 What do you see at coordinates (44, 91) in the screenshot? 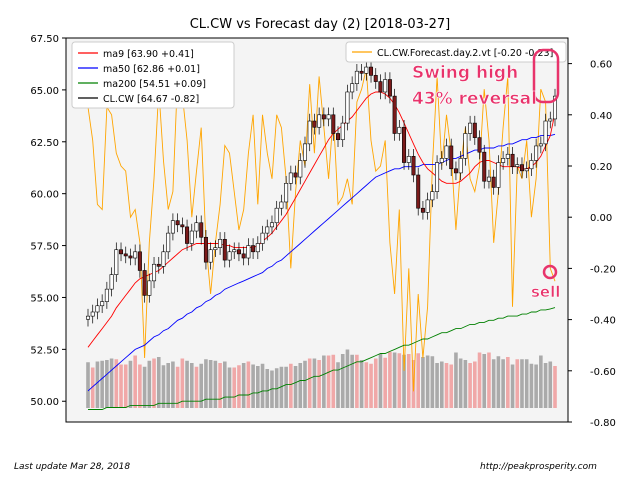
I see `left-tick-label: 65.00` at bounding box center [44, 91].